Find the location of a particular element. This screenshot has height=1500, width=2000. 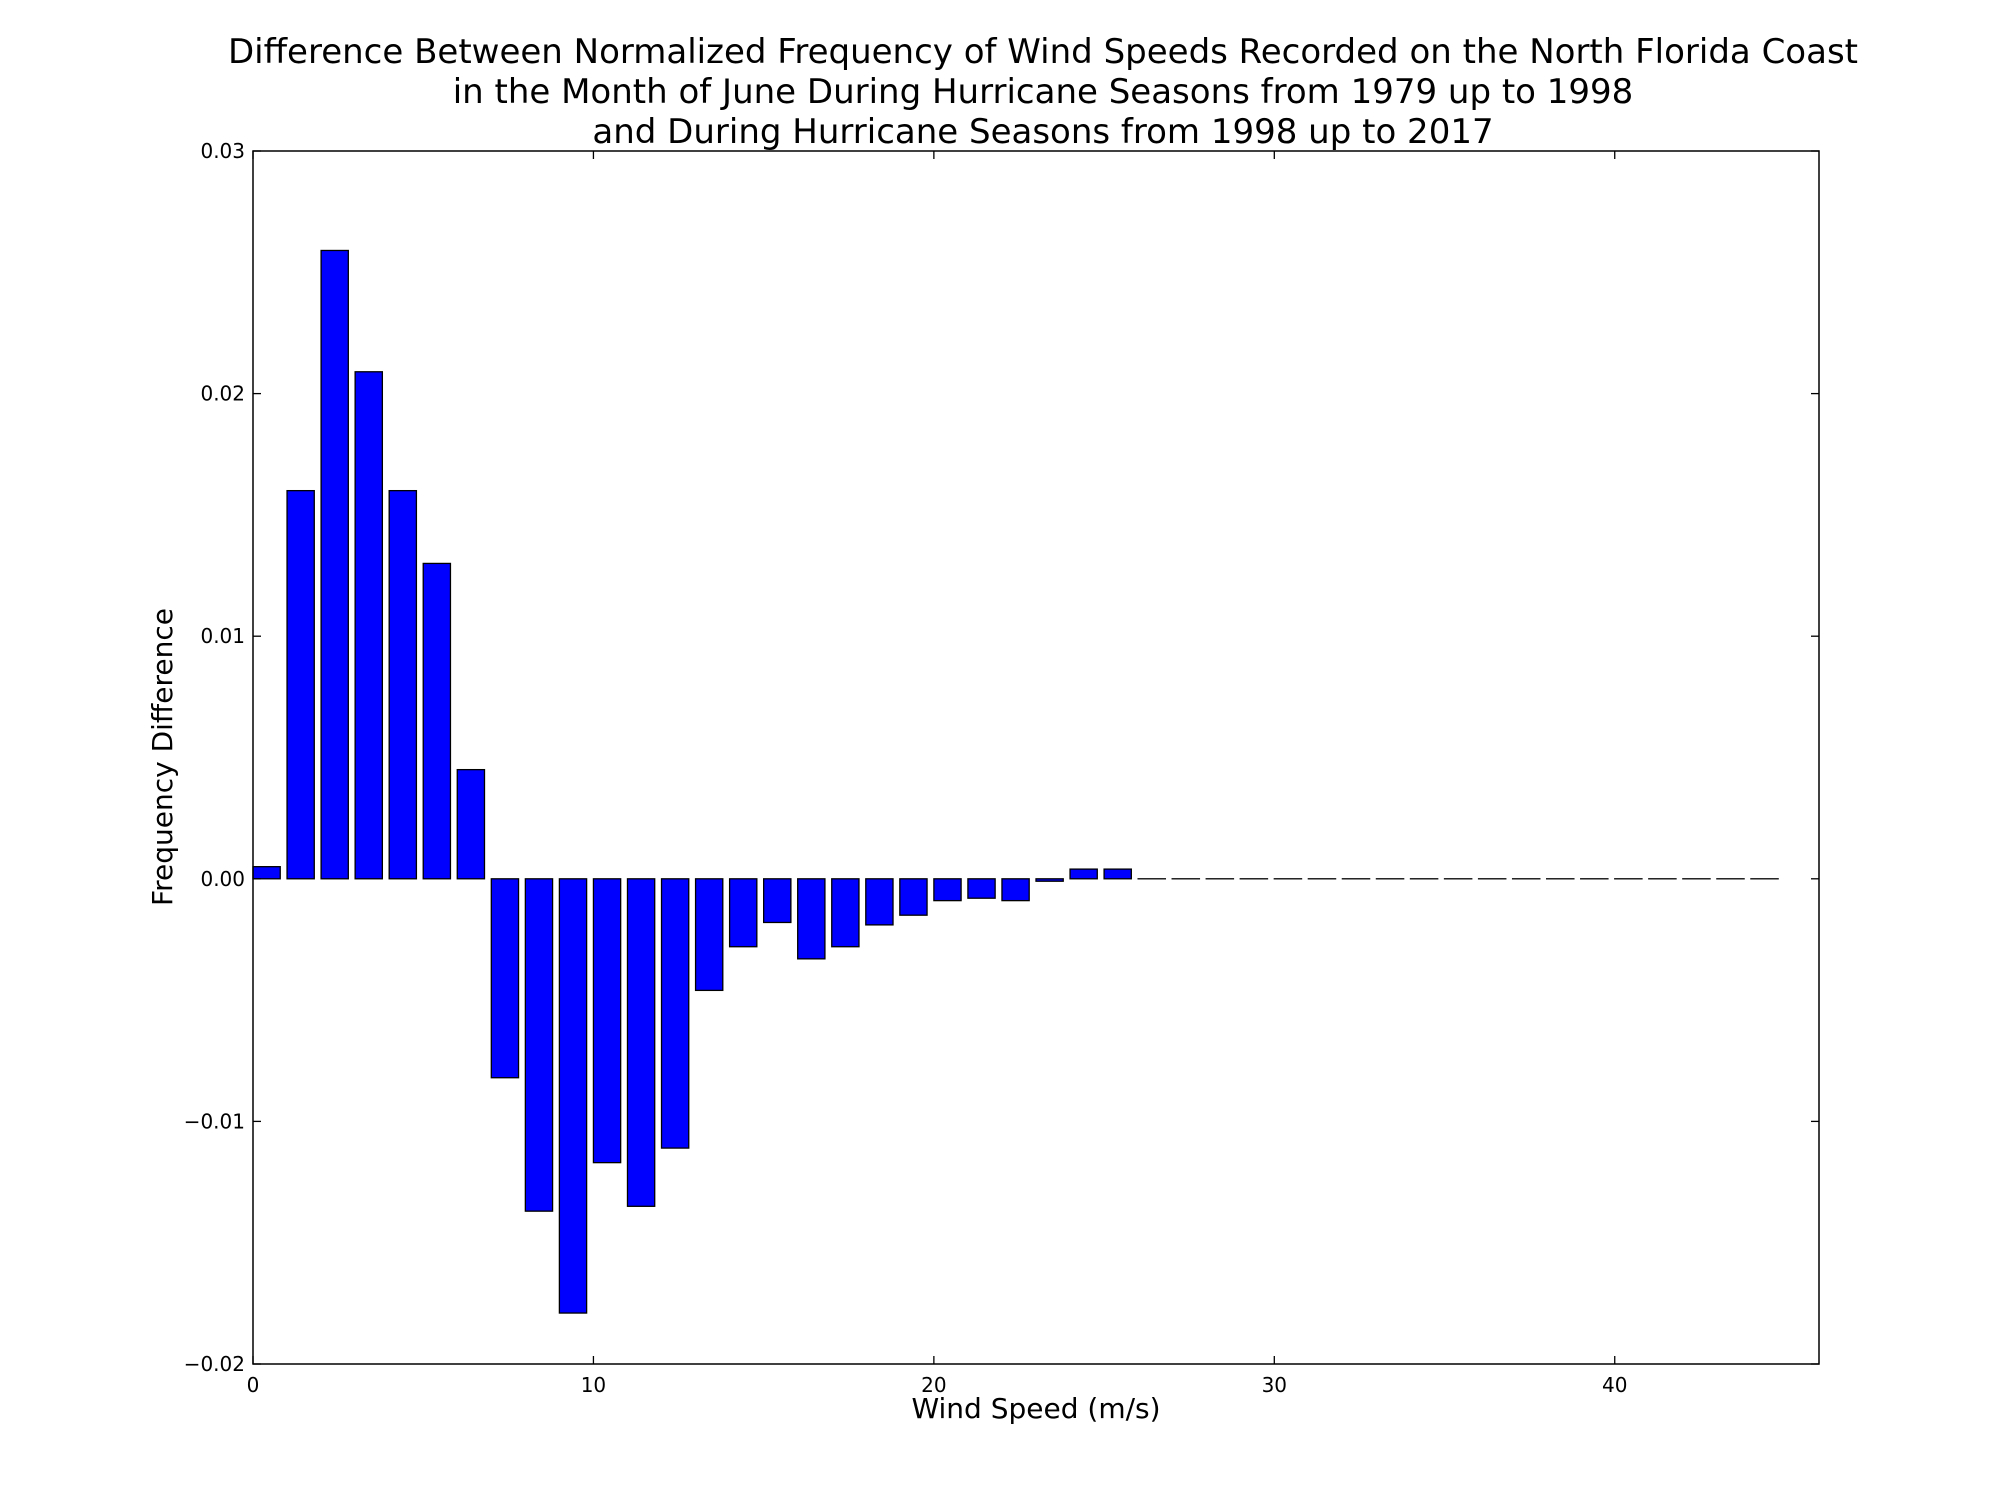

y-tick-label: 0.03 is located at coordinates (222, 151).